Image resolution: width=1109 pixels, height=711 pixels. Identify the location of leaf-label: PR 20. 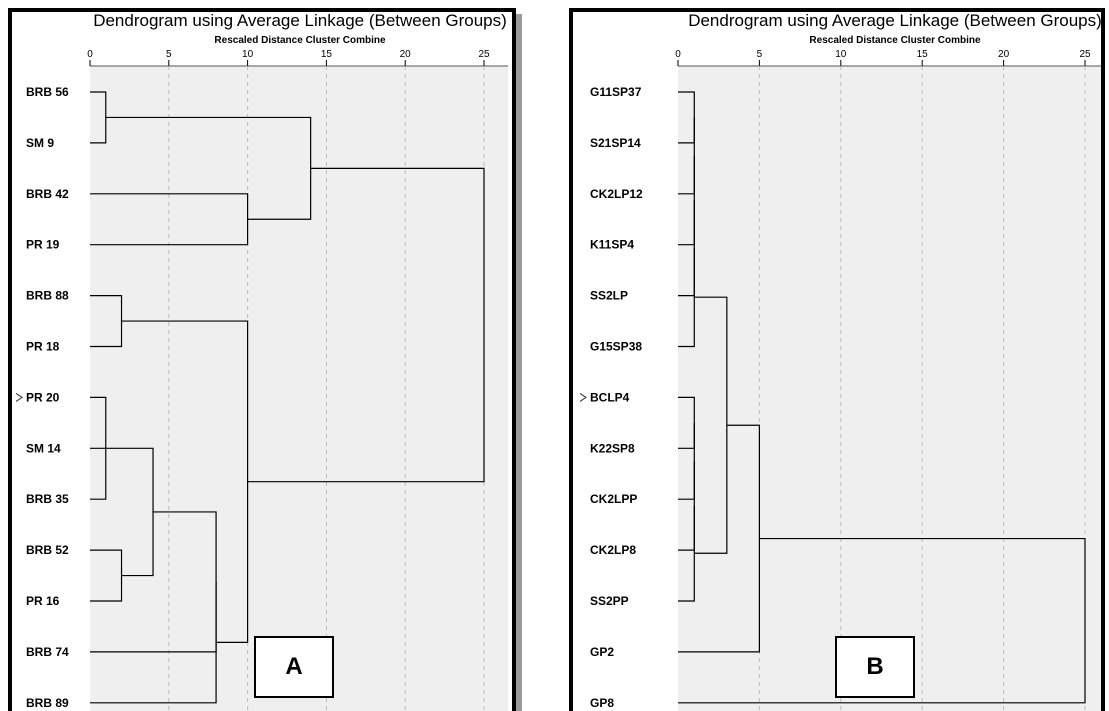
(43, 397).